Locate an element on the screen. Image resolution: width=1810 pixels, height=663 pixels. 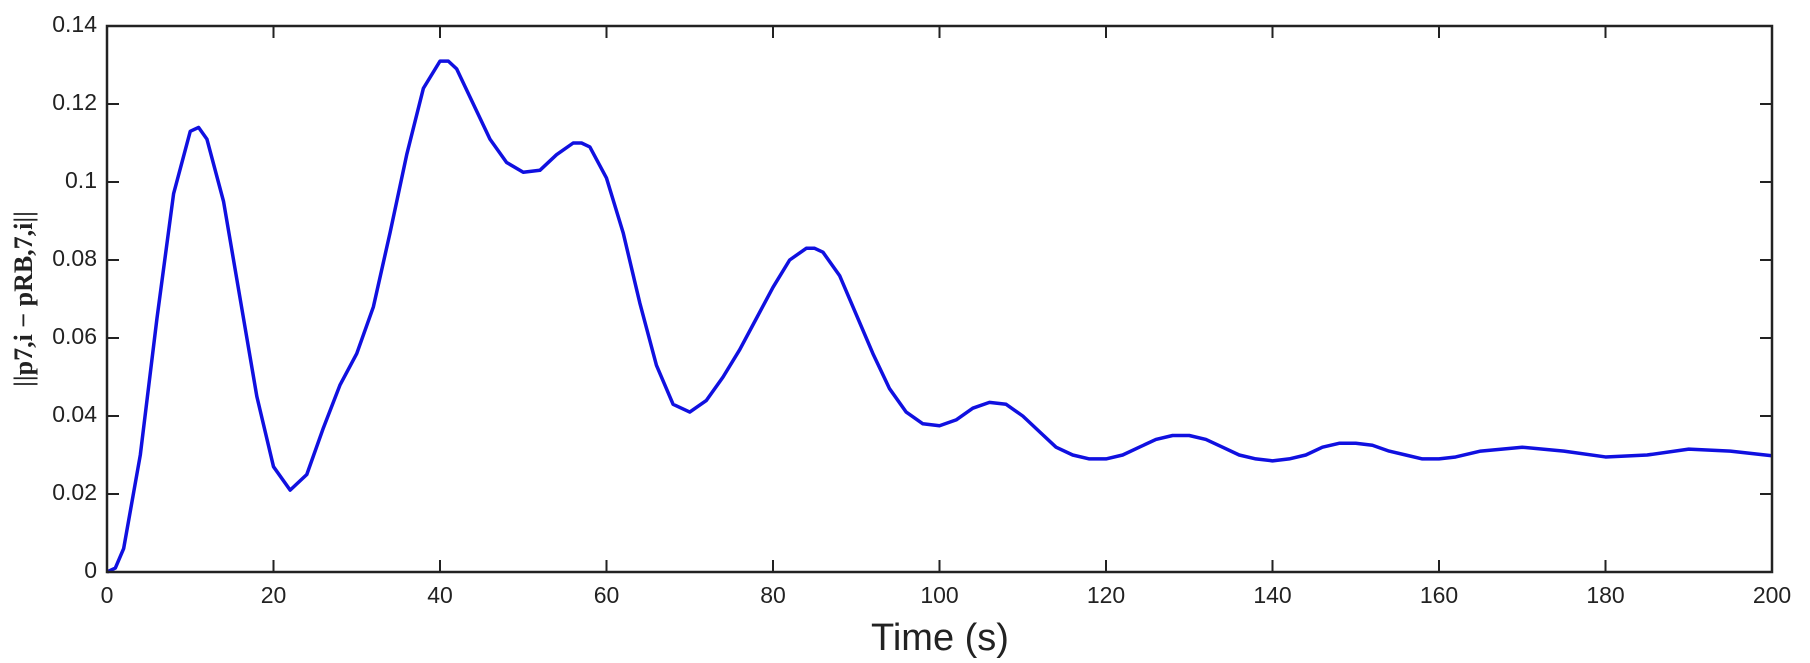
x-tick-label: 20 is located at coordinates (274, 595).